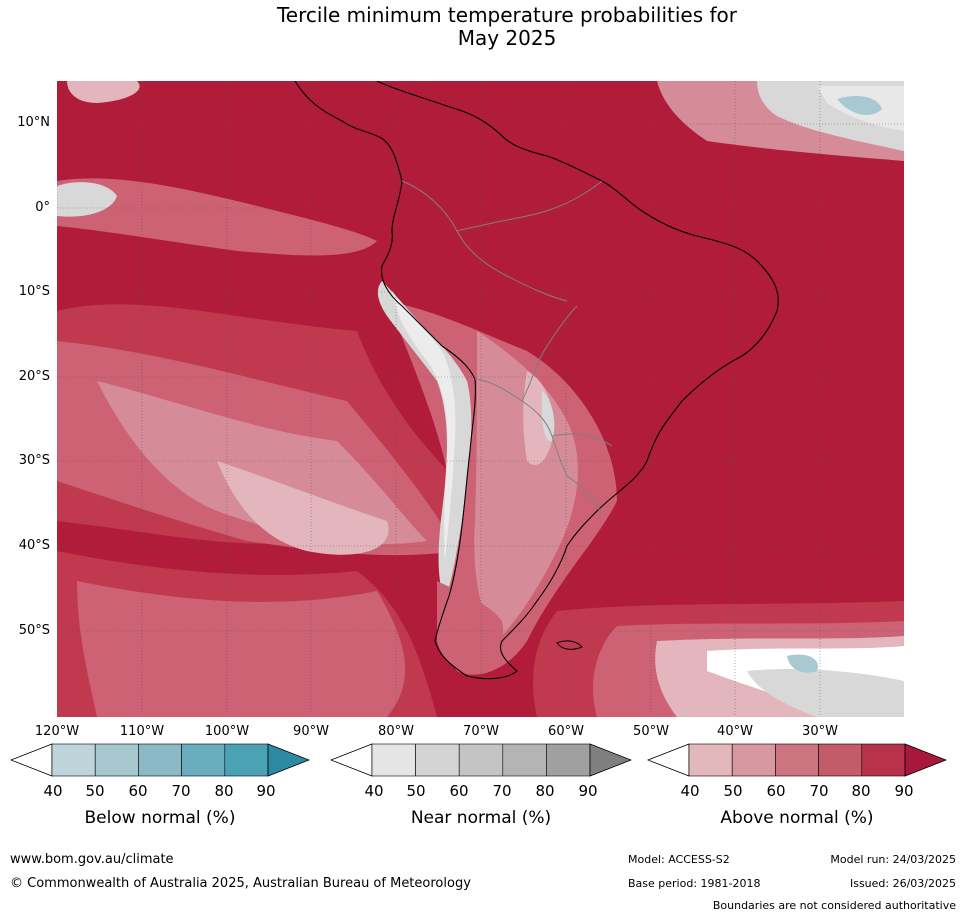 Image resolution: width=965 pixels, height=919 pixels. What do you see at coordinates (33, 122) in the screenshot?
I see `y-tick-10n: 10°N` at bounding box center [33, 122].